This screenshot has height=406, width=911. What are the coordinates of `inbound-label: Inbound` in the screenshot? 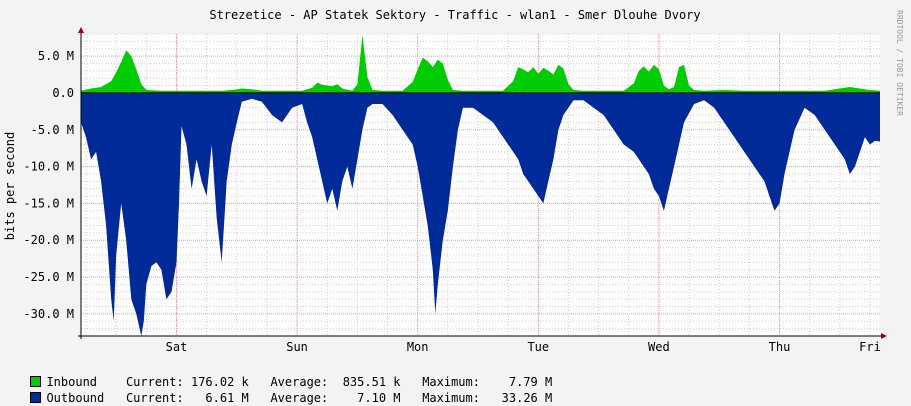 It's located at (75, 382).